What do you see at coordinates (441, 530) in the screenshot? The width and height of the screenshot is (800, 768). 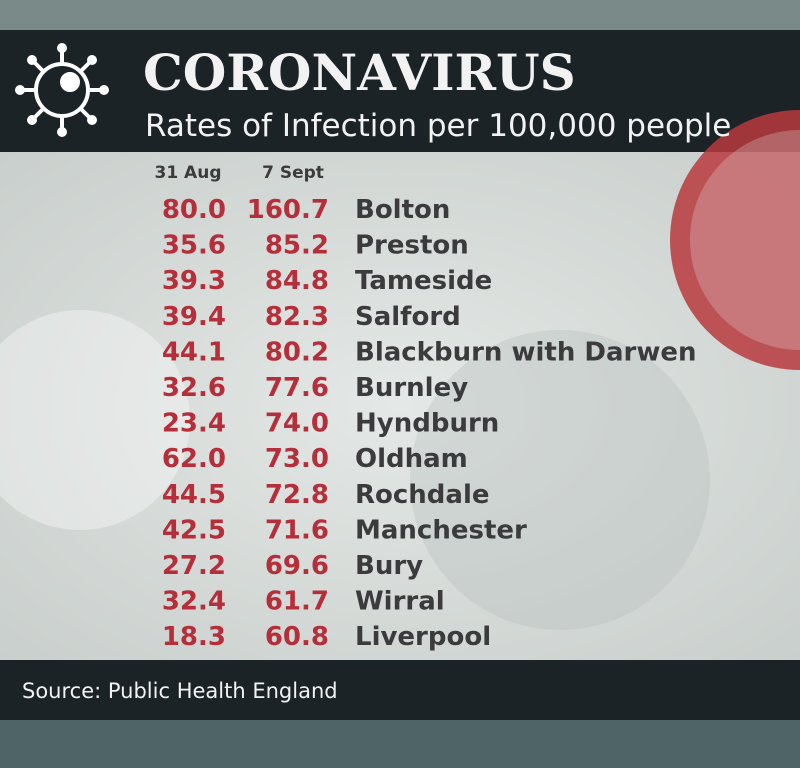 I see `area-name: Manchester` at bounding box center [441, 530].